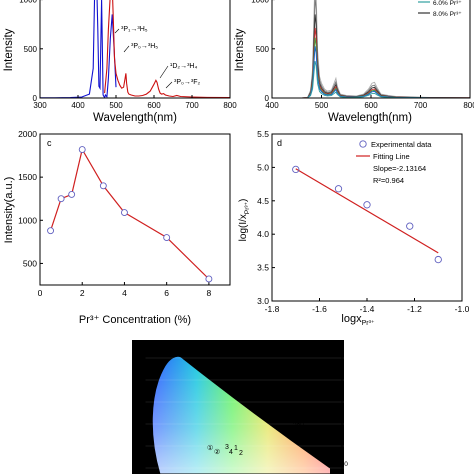  I want to click on panel-a-ytick-label: 500, so click(31, 49).